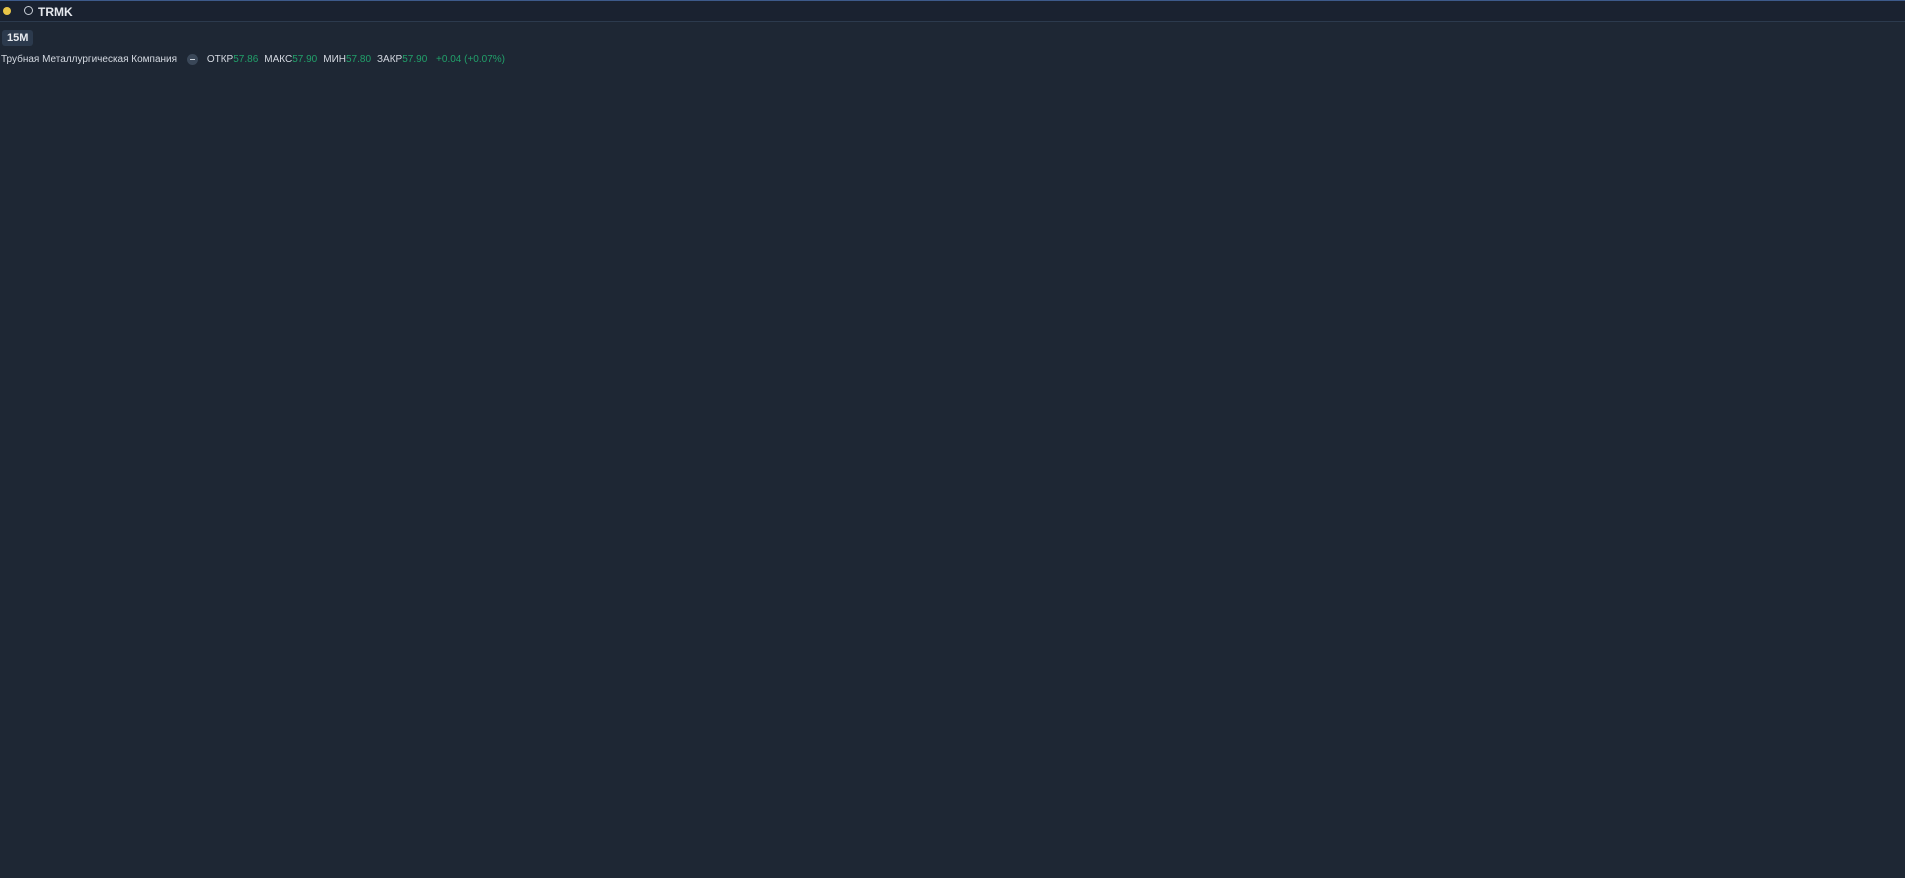 This screenshot has width=1905, height=878. Describe the element at coordinates (1887, 69) in the screenshot. I see `y-tick-label: 61.20` at that location.